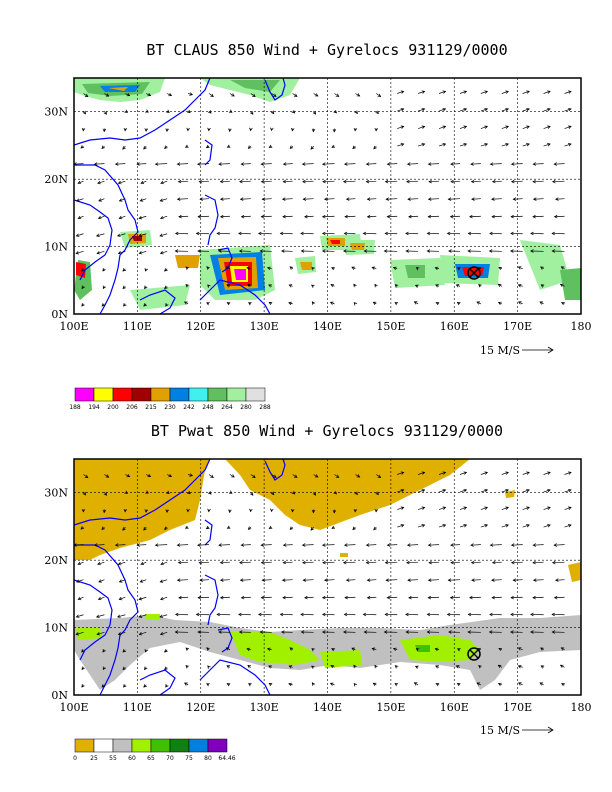  Describe the element at coordinates (581, 326) in the screenshot. I see `longitude-label: 180` at that location.